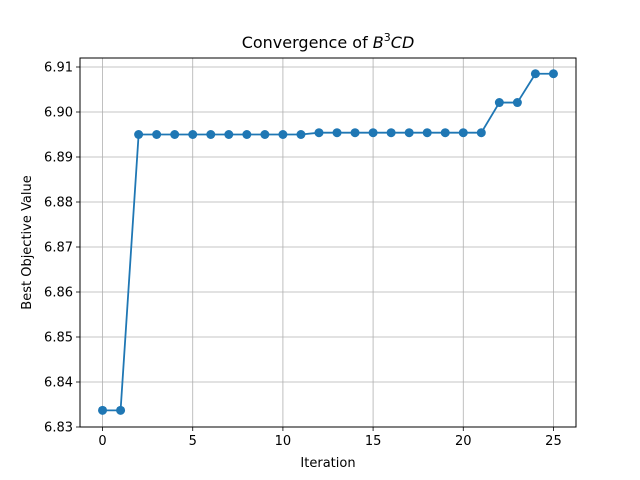 The width and height of the screenshot is (640, 480). I want to click on x-tick-label: 25, so click(553, 441).